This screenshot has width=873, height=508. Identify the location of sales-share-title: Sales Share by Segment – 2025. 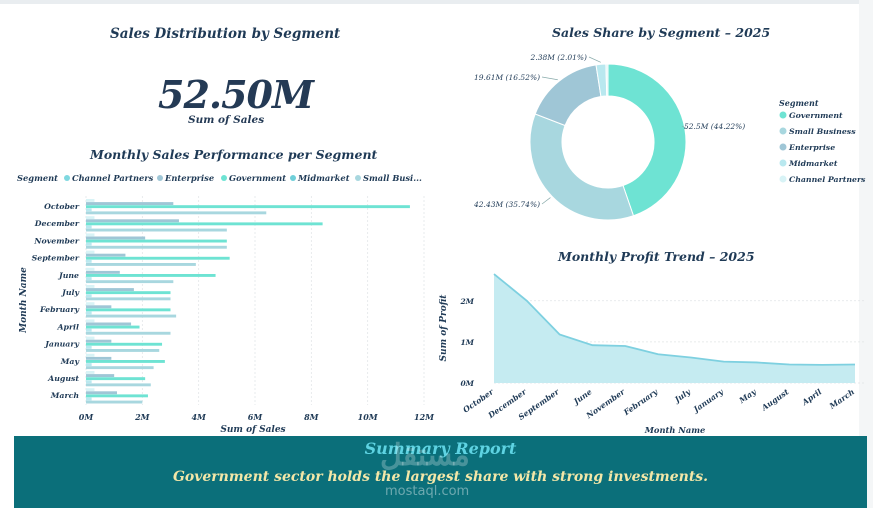
(661, 32).